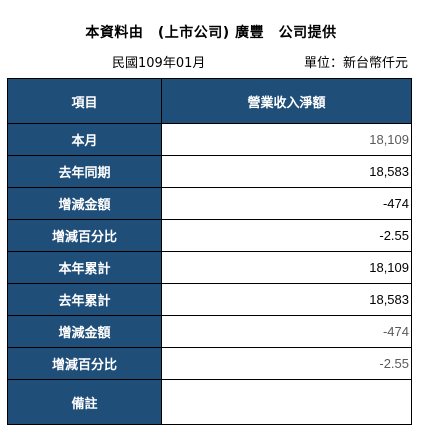 The height and width of the screenshot is (445, 422). I want to click on table-row: 去年累計 18,583, so click(209, 299).